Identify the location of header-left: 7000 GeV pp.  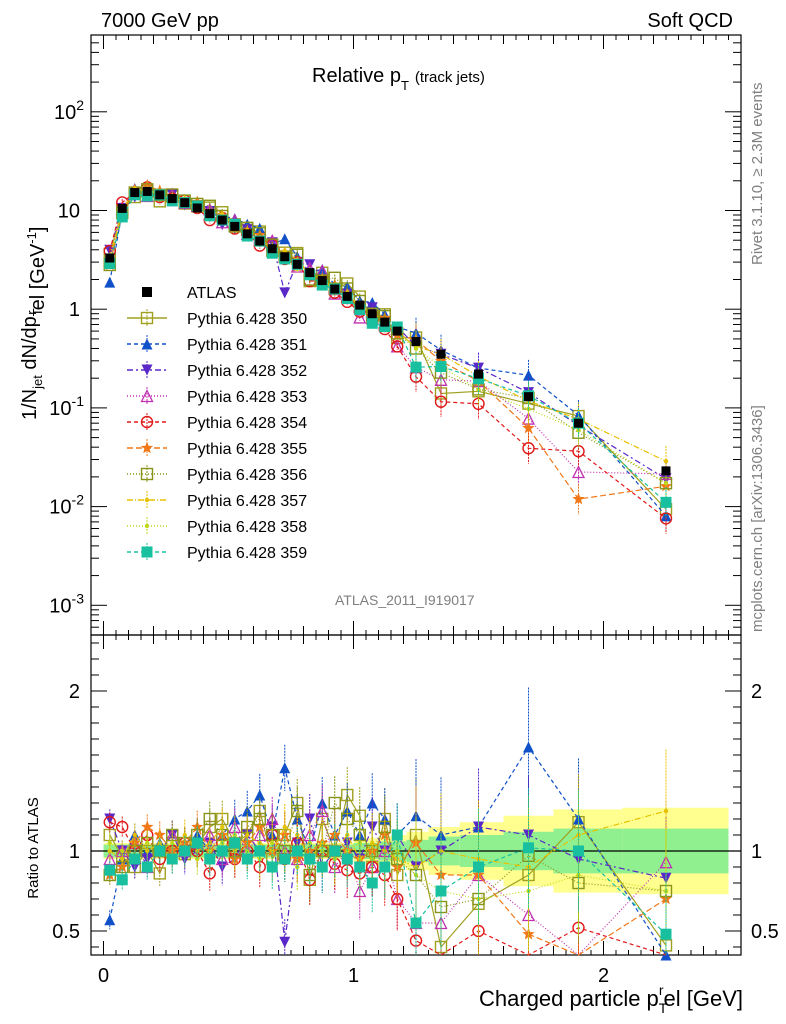
(160, 21).